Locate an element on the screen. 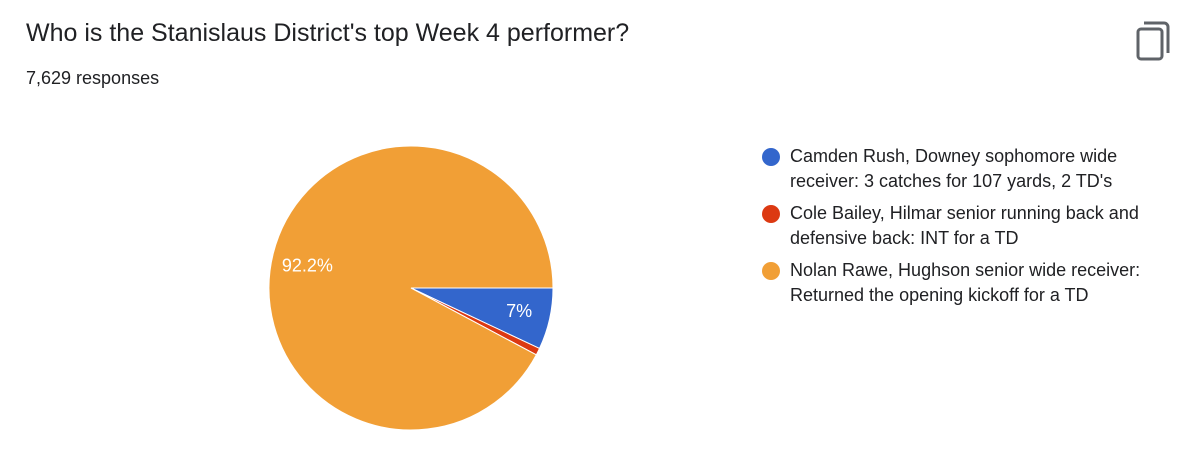 The width and height of the screenshot is (1200, 471). response-count: 7,629 responses is located at coordinates (93, 78).